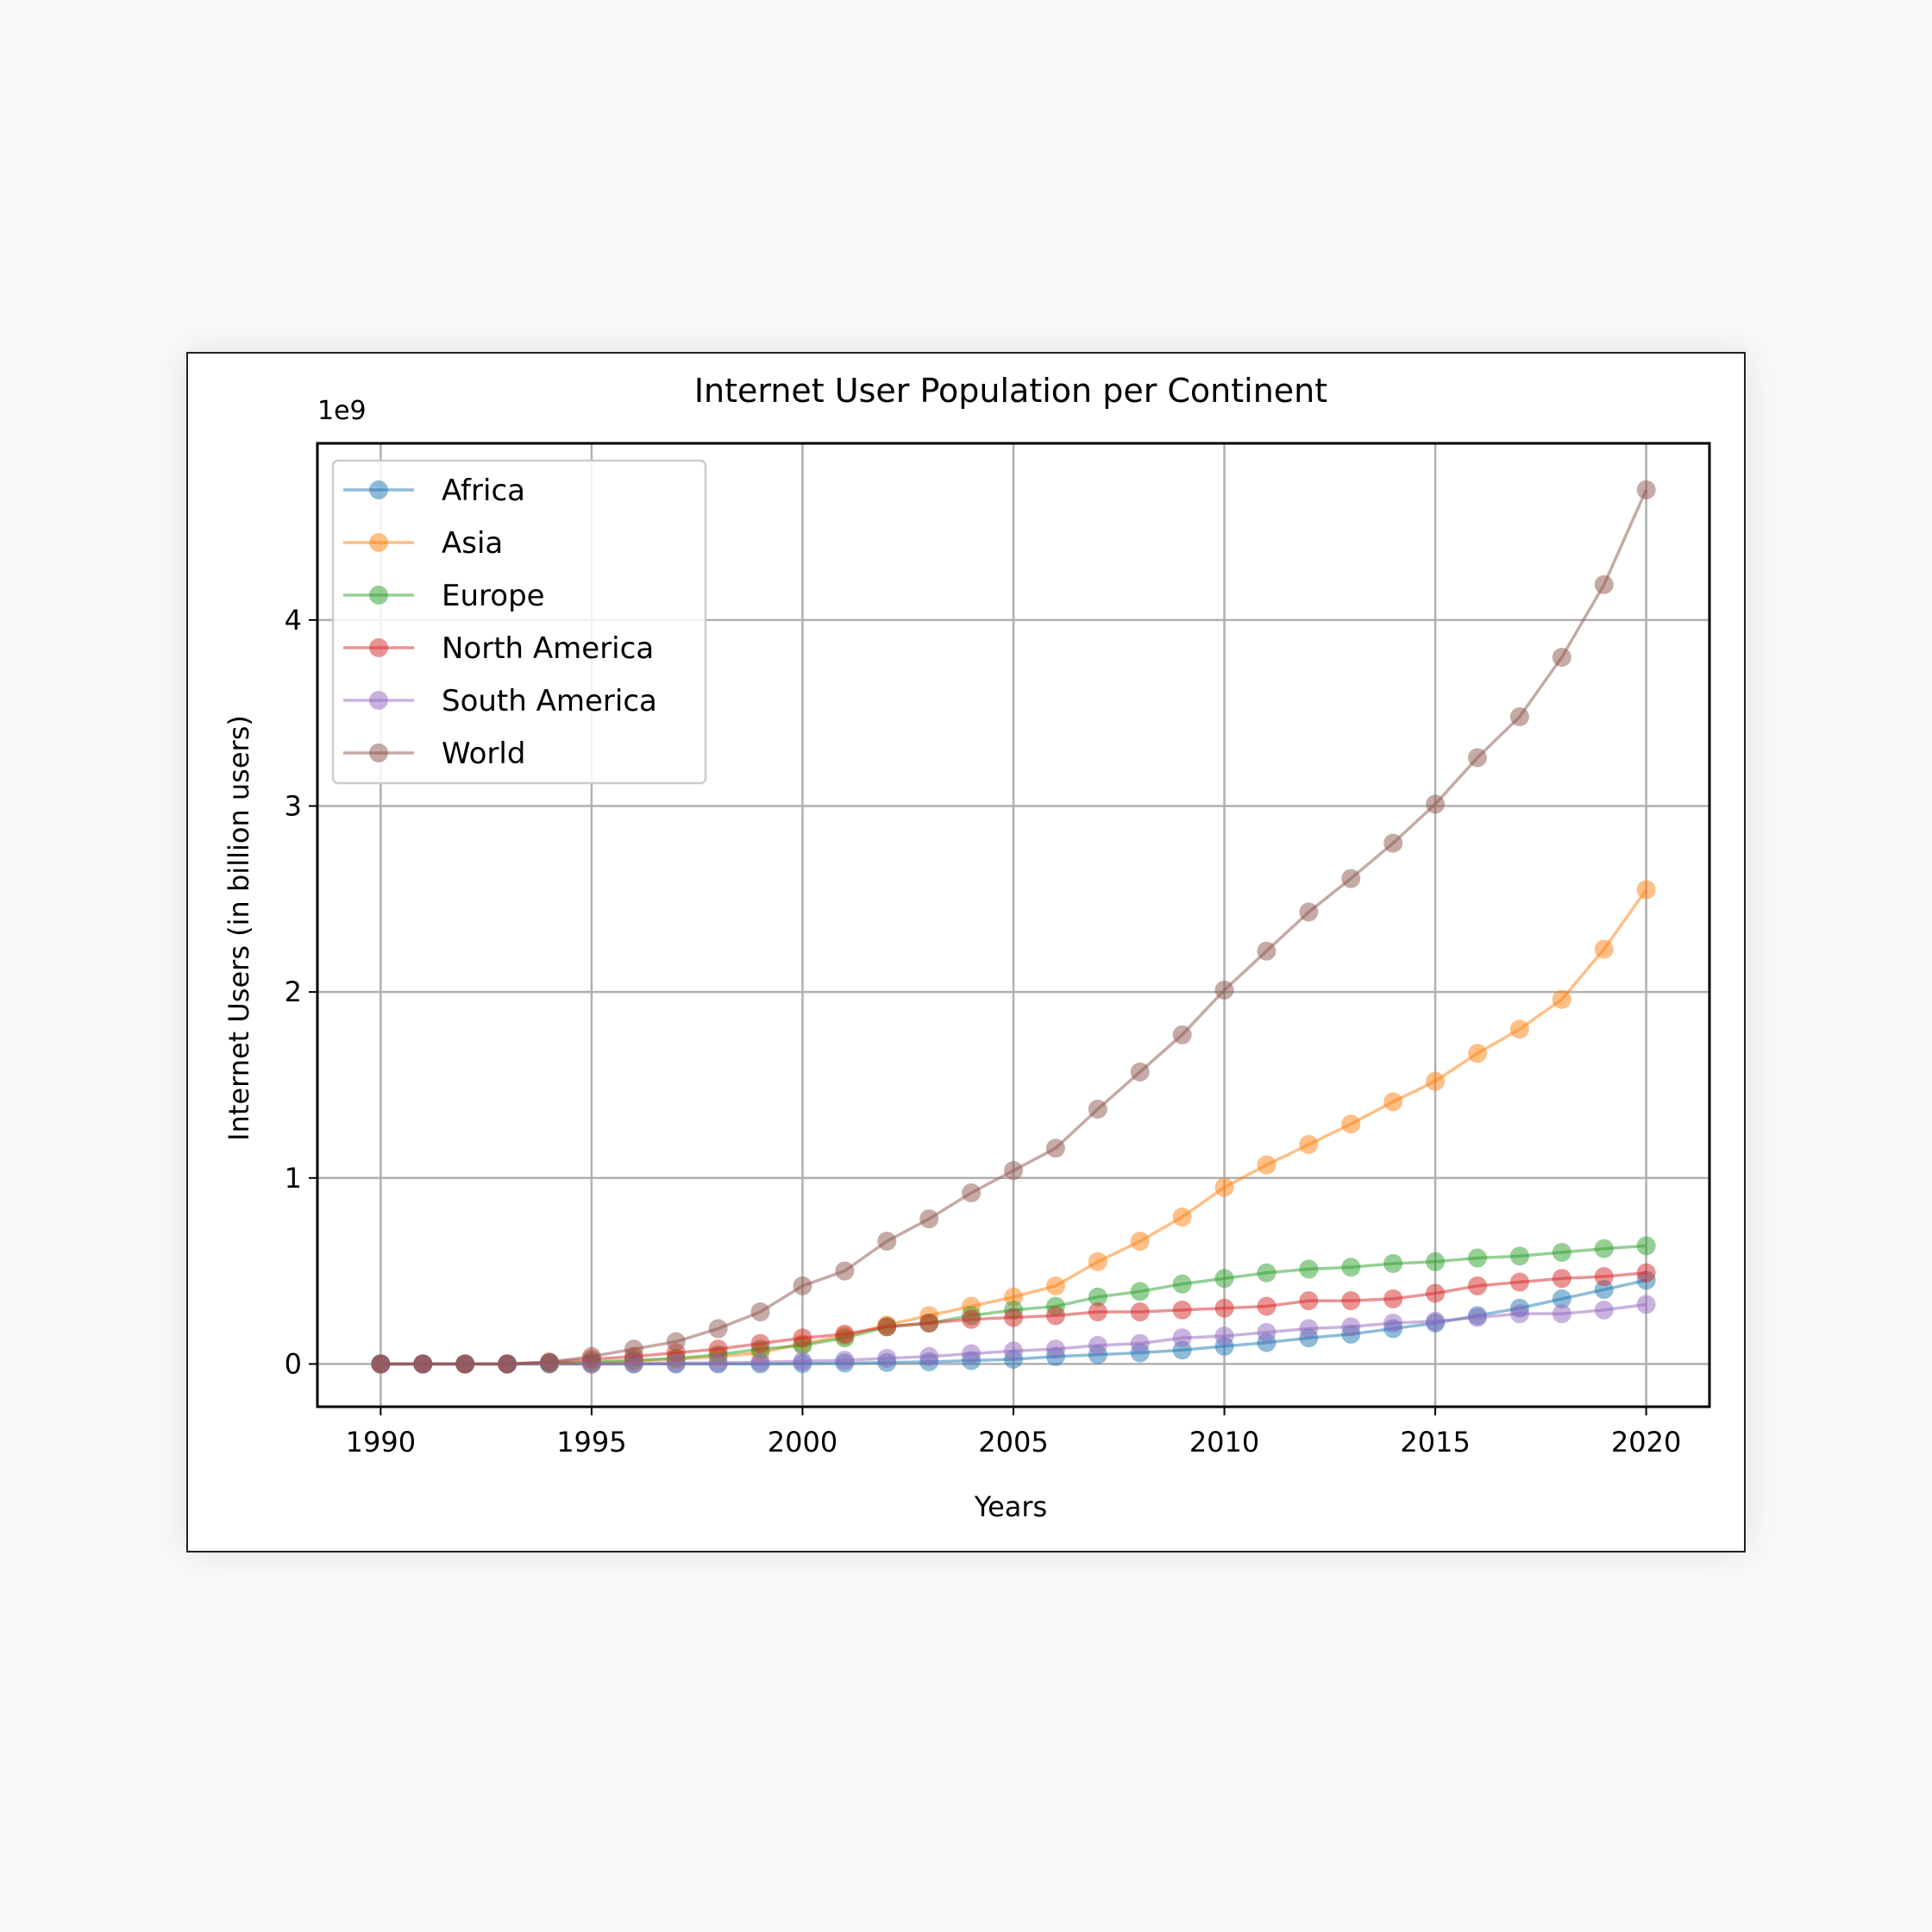 This screenshot has height=1932, width=1932. Describe the element at coordinates (1011, 391) in the screenshot. I see `chart-title: Internet User Population per Continent` at that location.